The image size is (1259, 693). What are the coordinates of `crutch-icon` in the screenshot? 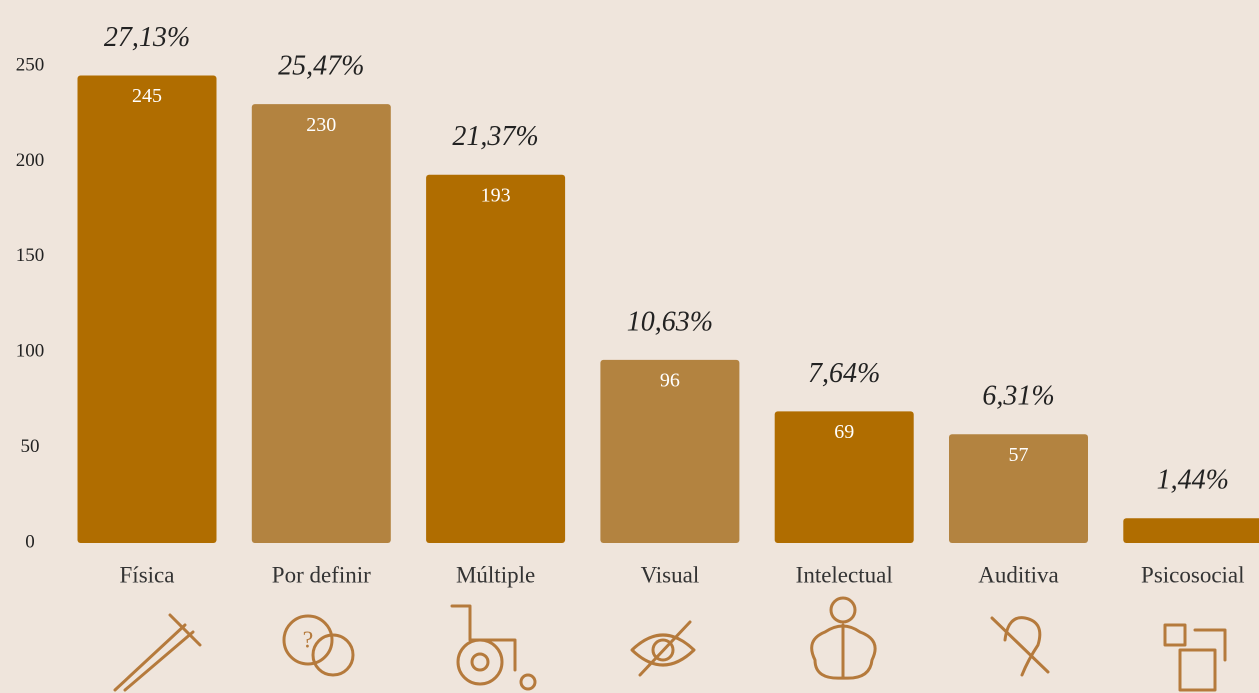 It's located at (157, 652).